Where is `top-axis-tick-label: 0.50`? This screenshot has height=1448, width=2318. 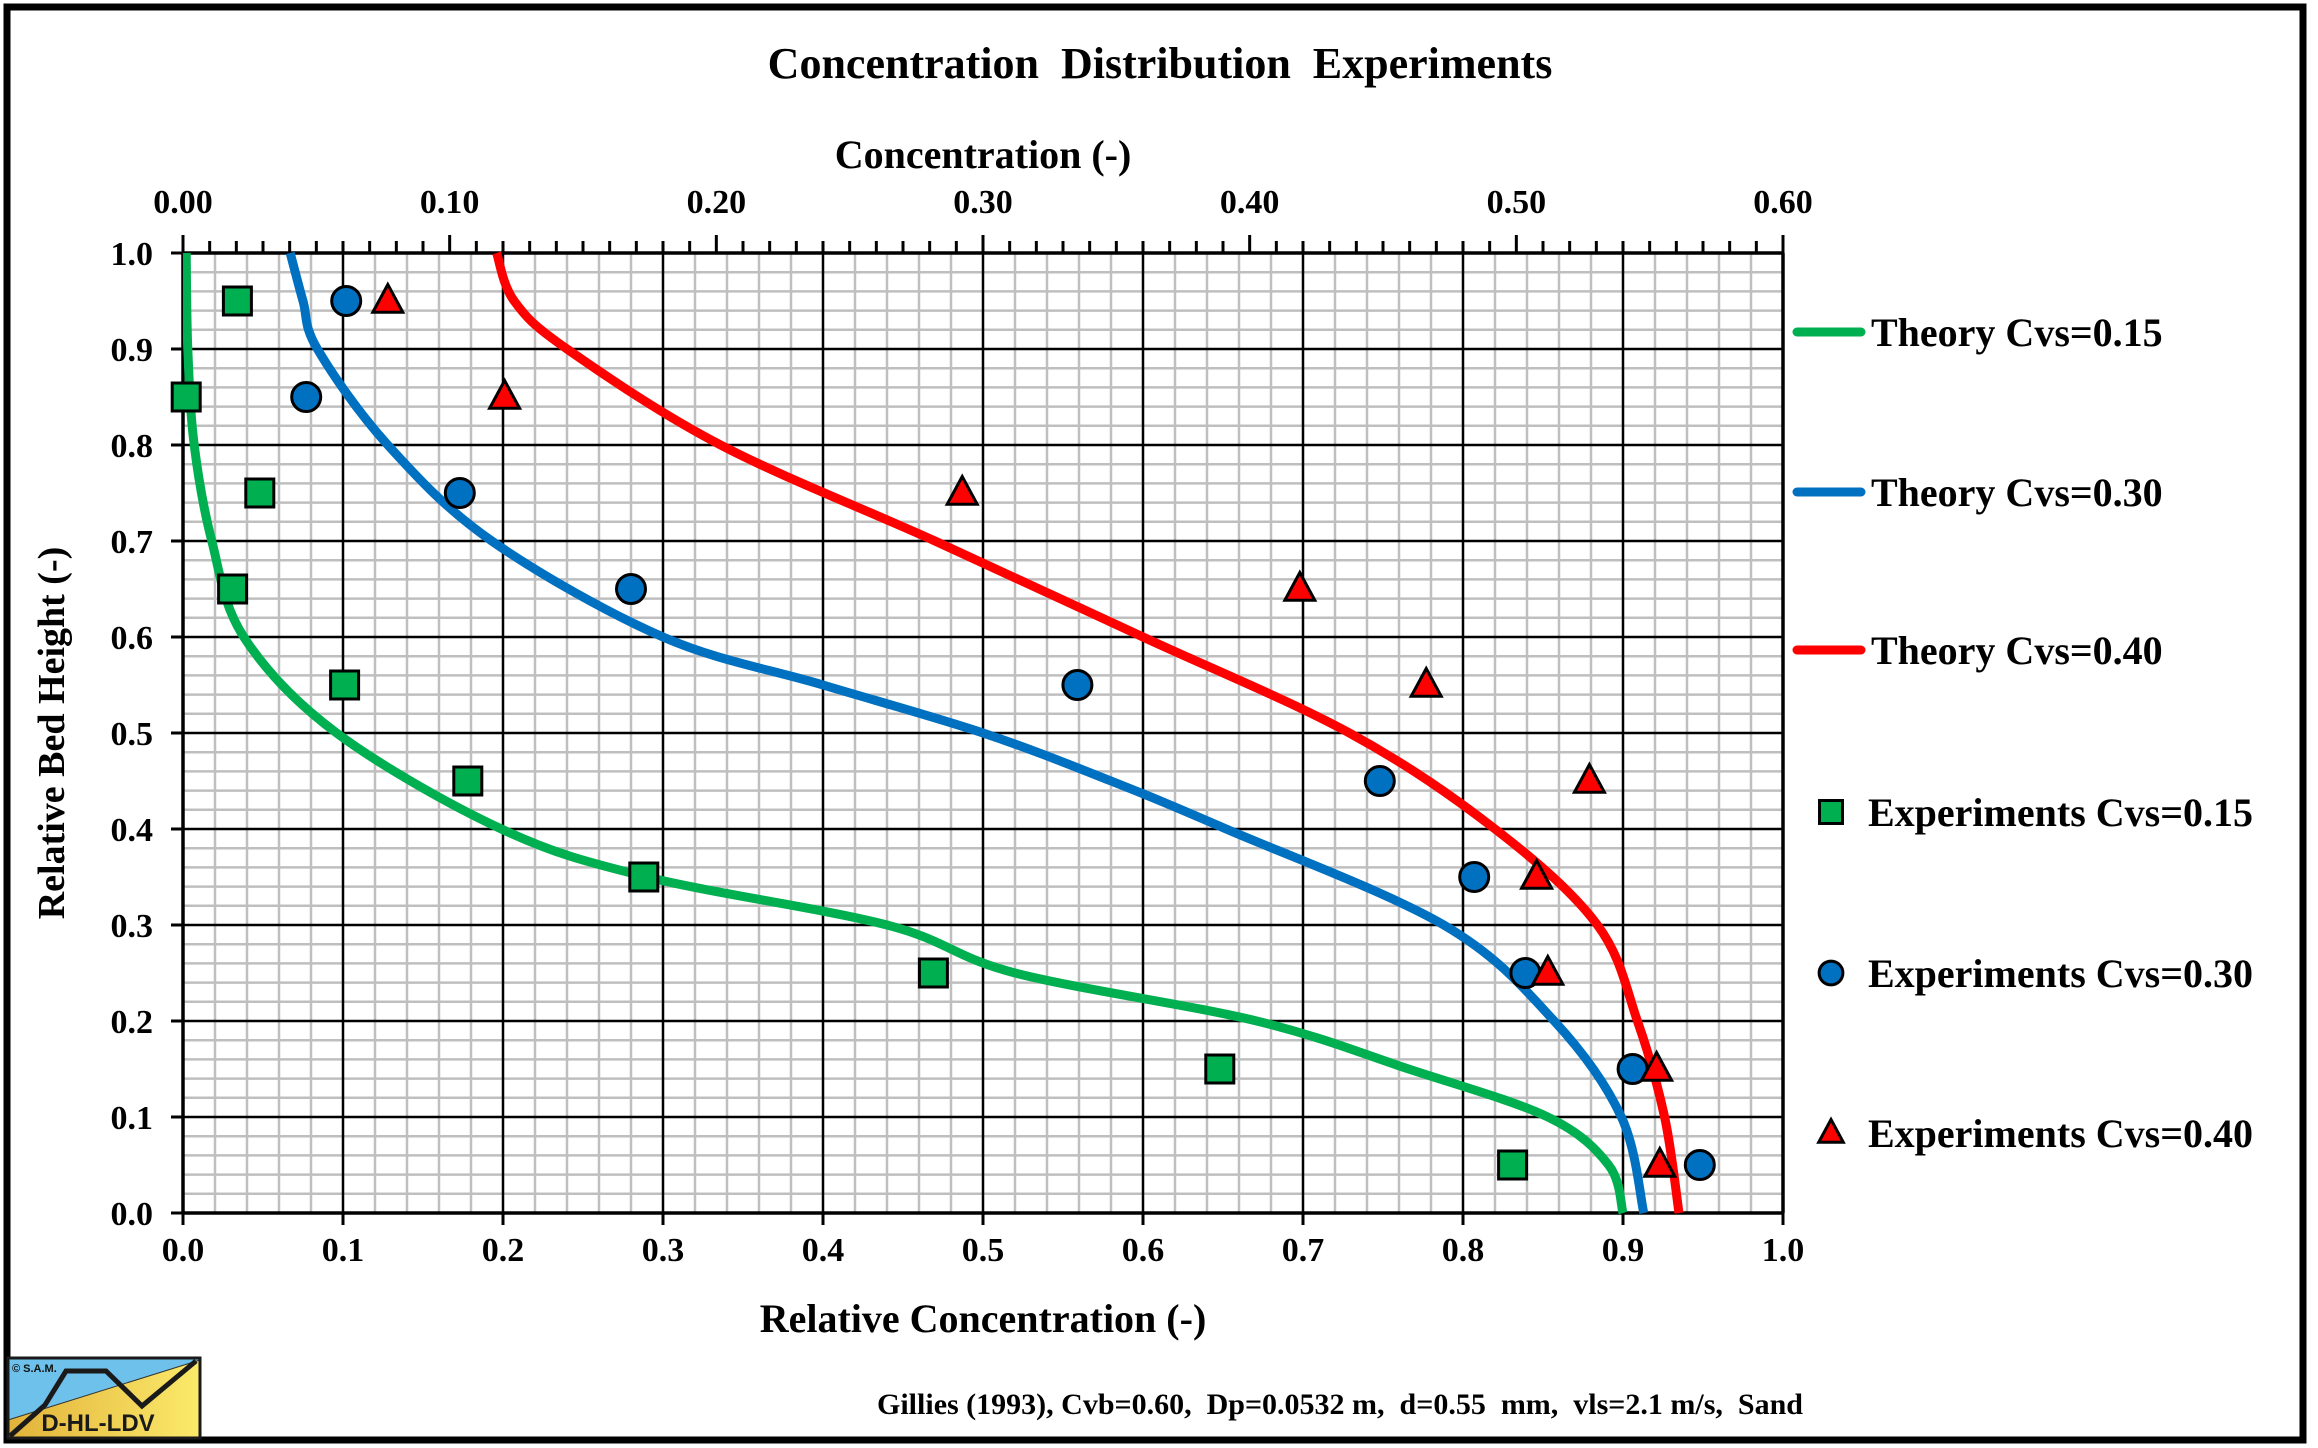 top-axis-tick-label: 0.50 is located at coordinates (1517, 202).